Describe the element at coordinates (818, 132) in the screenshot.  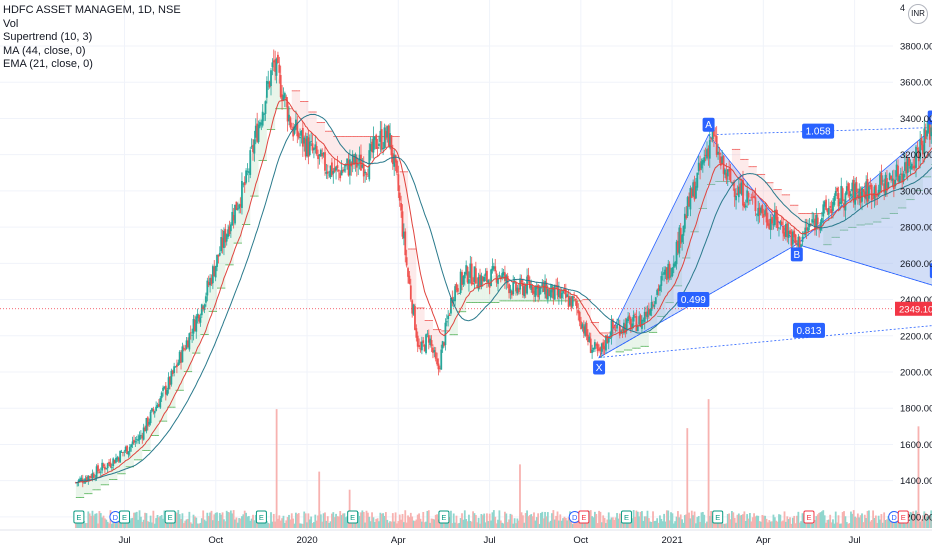
I see `ratio-text: 1.058` at that location.